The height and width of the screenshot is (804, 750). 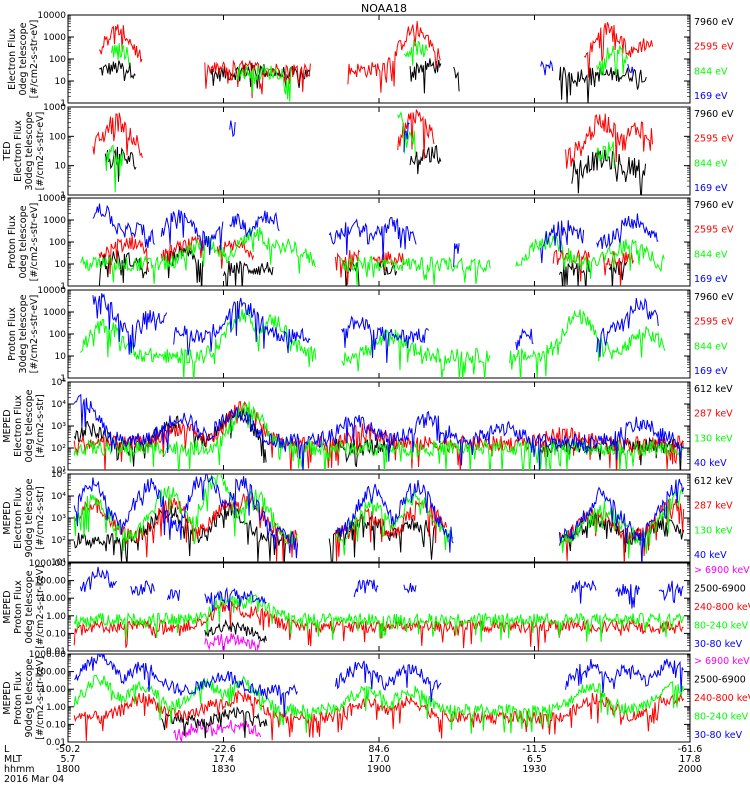 I want to click on footer-value: 1830, so click(x=223, y=769).